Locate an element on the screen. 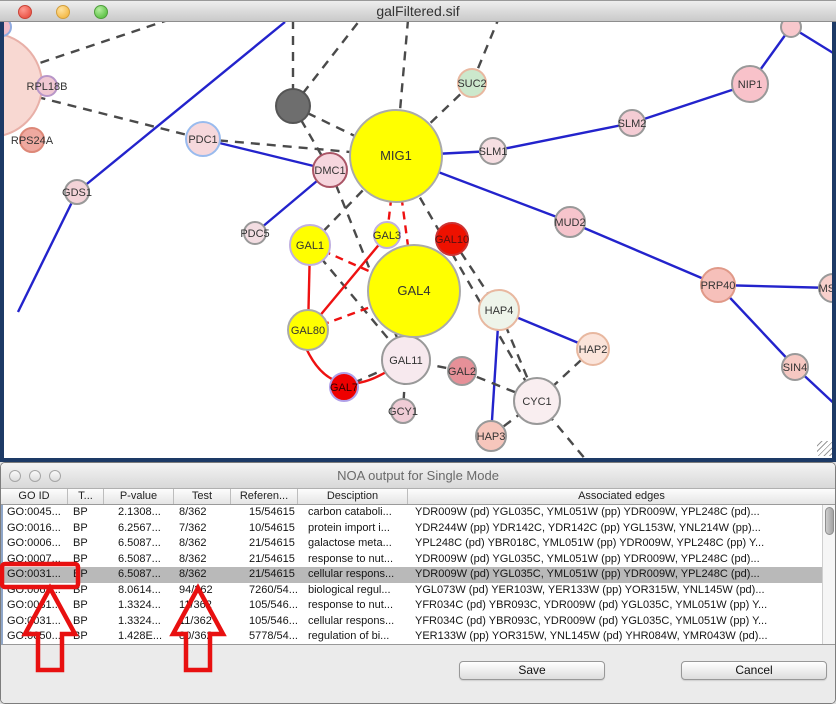 The width and height of the screenshot is (836, 704). noa-window-titlebar: NOA output for Single Mode is located at coordinates (418, 476).